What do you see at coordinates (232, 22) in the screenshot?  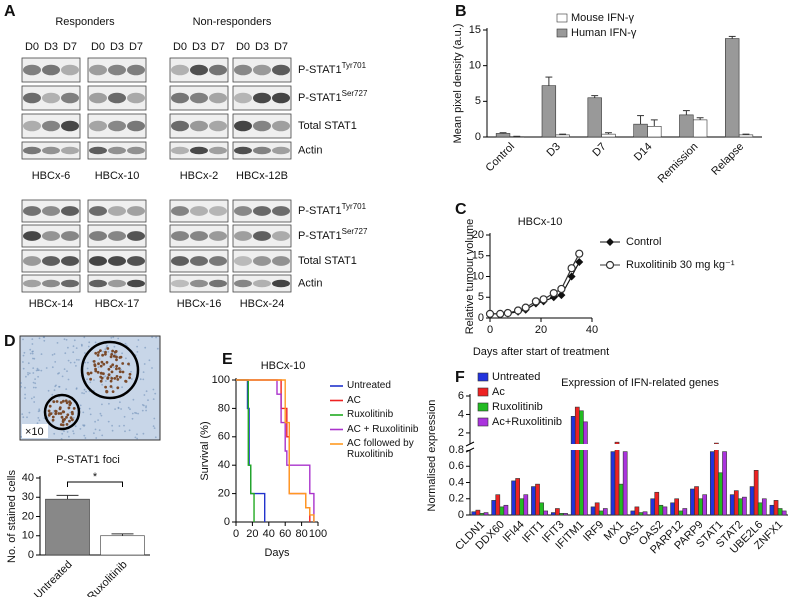 I see `group-title: Non-responders` at bounding box center [232, 22].